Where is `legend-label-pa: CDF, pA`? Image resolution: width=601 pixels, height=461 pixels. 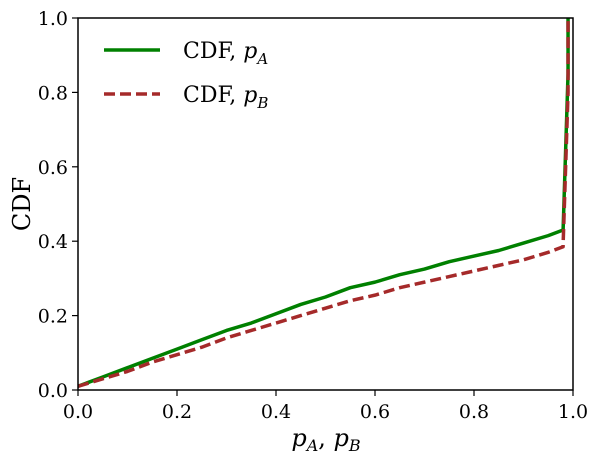 legend-label-pa: CDF, pA is located at coordinates (225, 53).